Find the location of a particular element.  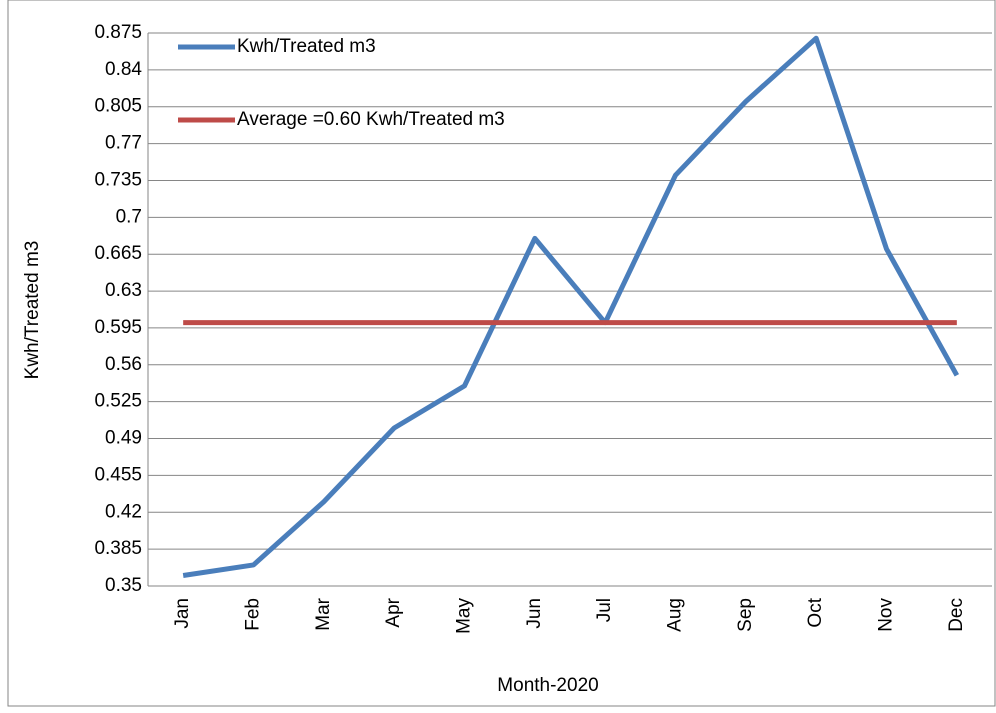

x-tick-label: Aug is located at coordinates (675, 615).